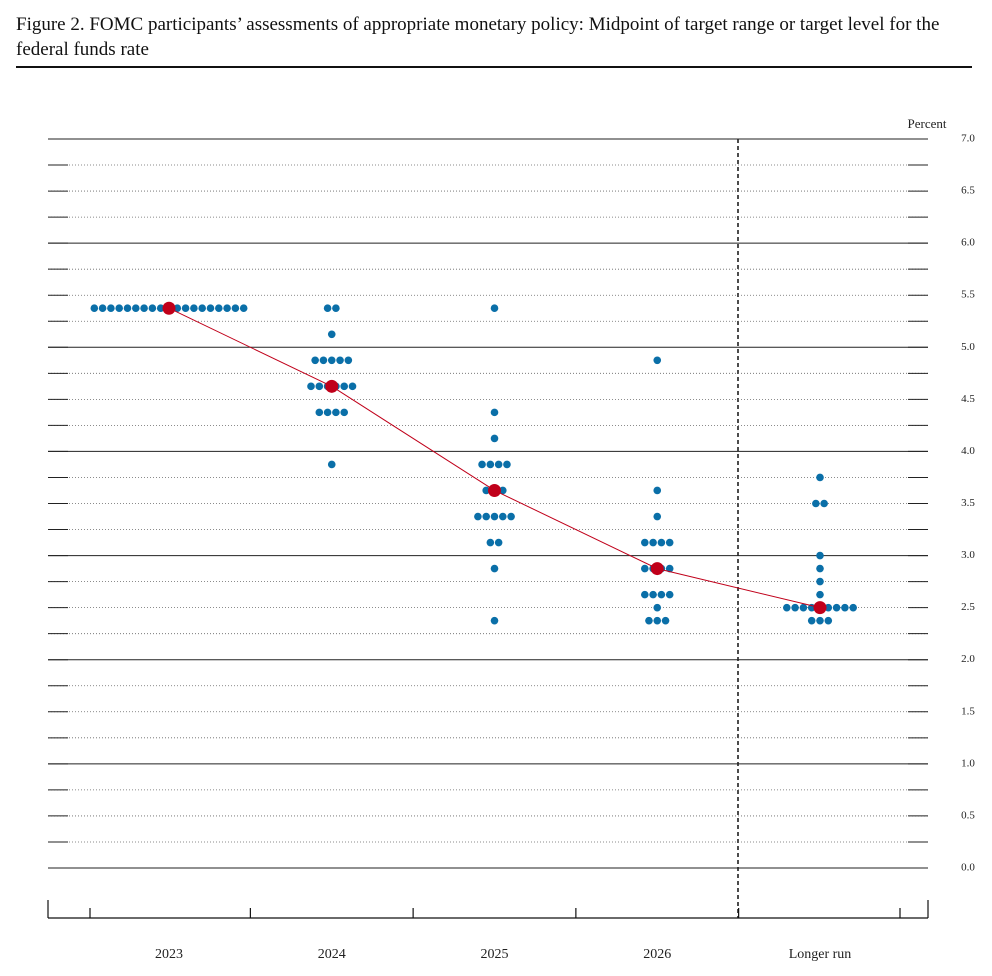  I want to click on x-tick-label: 2024, so click(332, 954).